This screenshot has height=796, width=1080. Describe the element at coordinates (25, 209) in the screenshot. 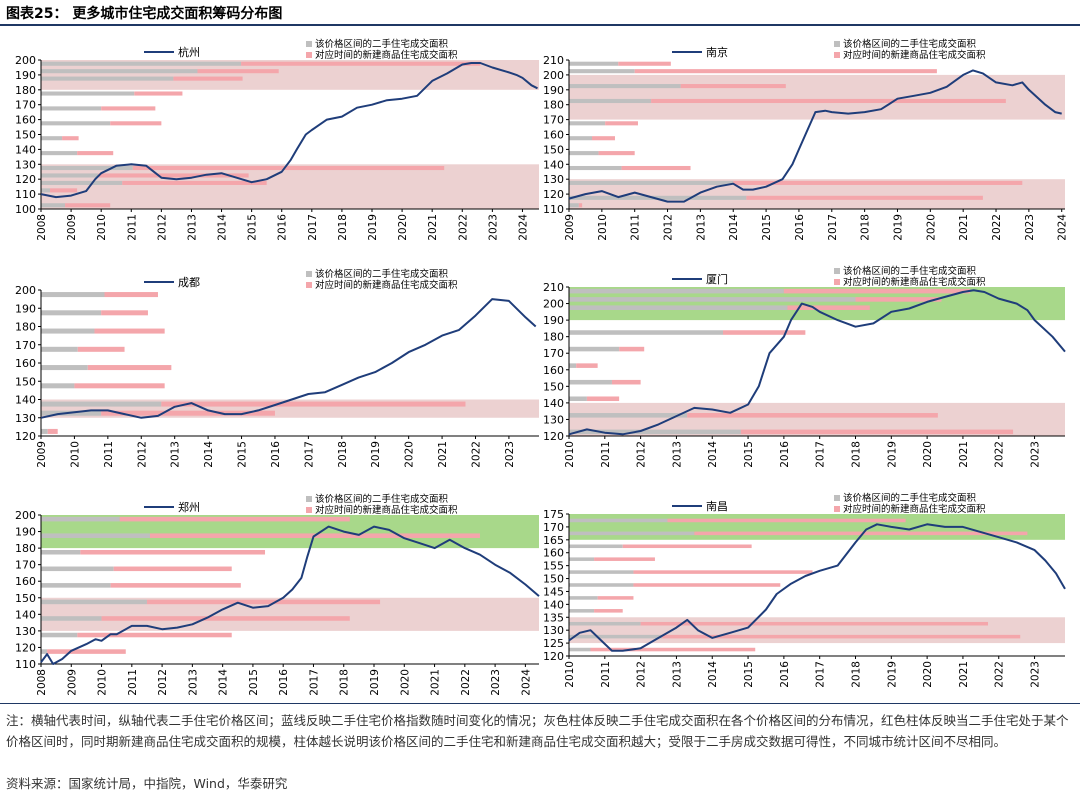

I see `y-tick-label: 100` at that location.